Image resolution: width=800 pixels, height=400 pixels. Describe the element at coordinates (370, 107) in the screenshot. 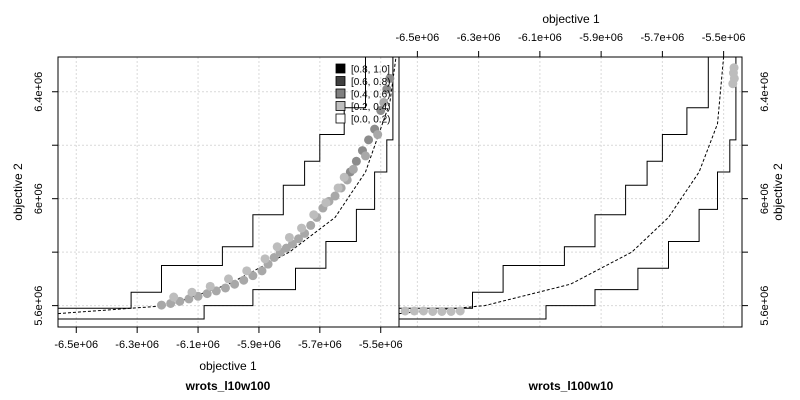

I see `legend-label: [0.2, 0.4)` at that location.